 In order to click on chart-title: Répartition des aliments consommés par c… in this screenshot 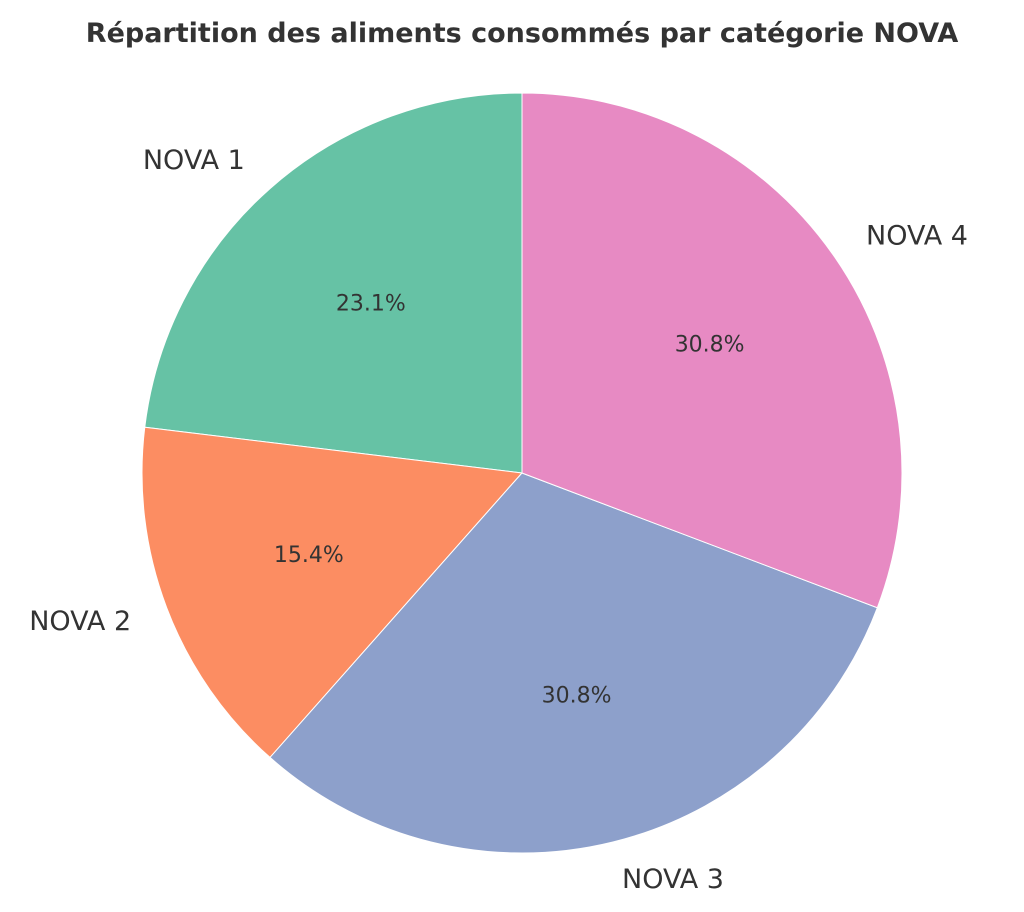, I will do `click(522, 33)`.